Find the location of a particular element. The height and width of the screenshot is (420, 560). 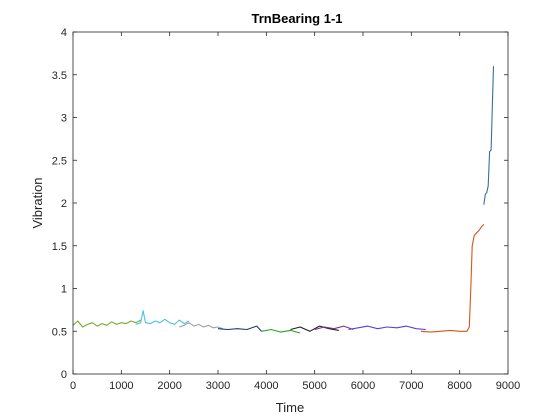

x-tick-label: 9000 is located at coordinates (508, 386).